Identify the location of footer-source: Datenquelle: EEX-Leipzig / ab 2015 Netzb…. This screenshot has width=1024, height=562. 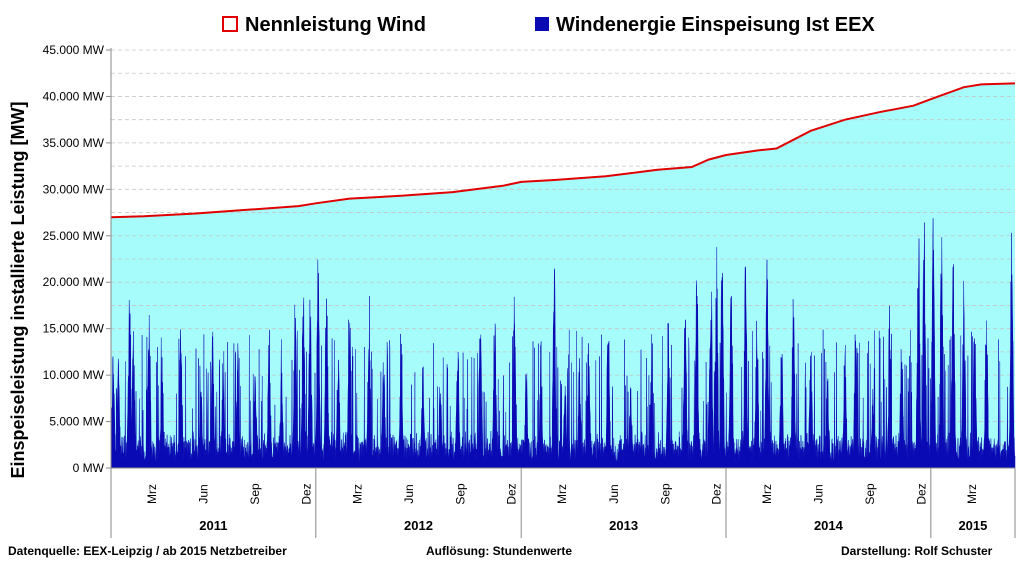
(147, 551).